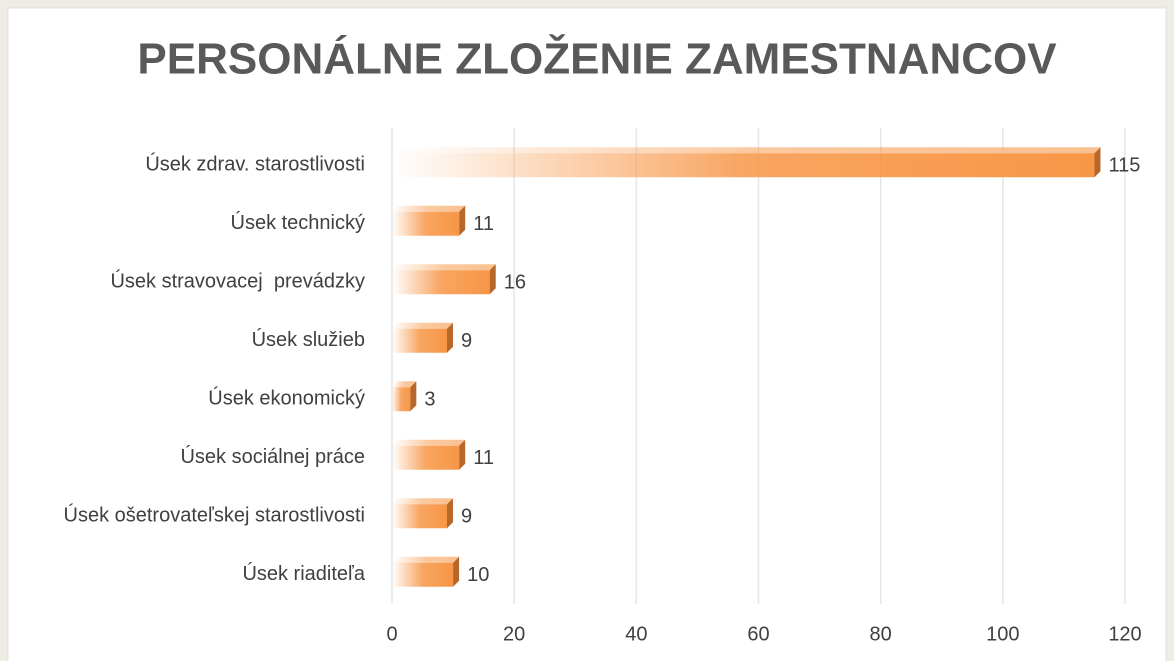 The height and width of the screenshot is (661, 1174). I want to click on chart-title: PERSONÁLNE ZLOŽENIE ZAMESTNANCOV, so click(597, 59).